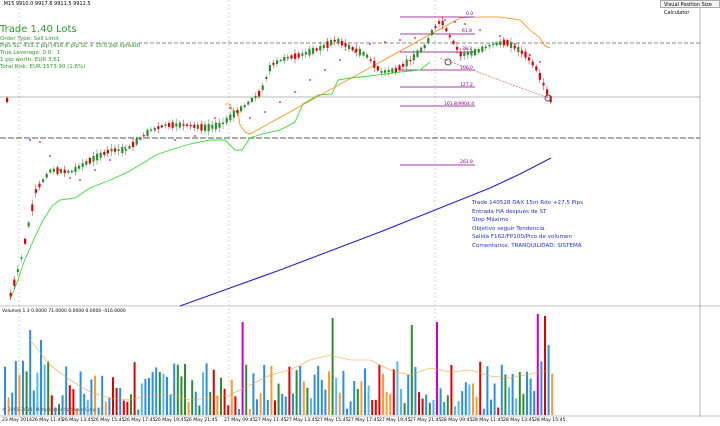  What do you see at coordinates (140, 420) in the screenshot?
I see `time-label: 26 May 17:45` at bounding box center [140, 420].